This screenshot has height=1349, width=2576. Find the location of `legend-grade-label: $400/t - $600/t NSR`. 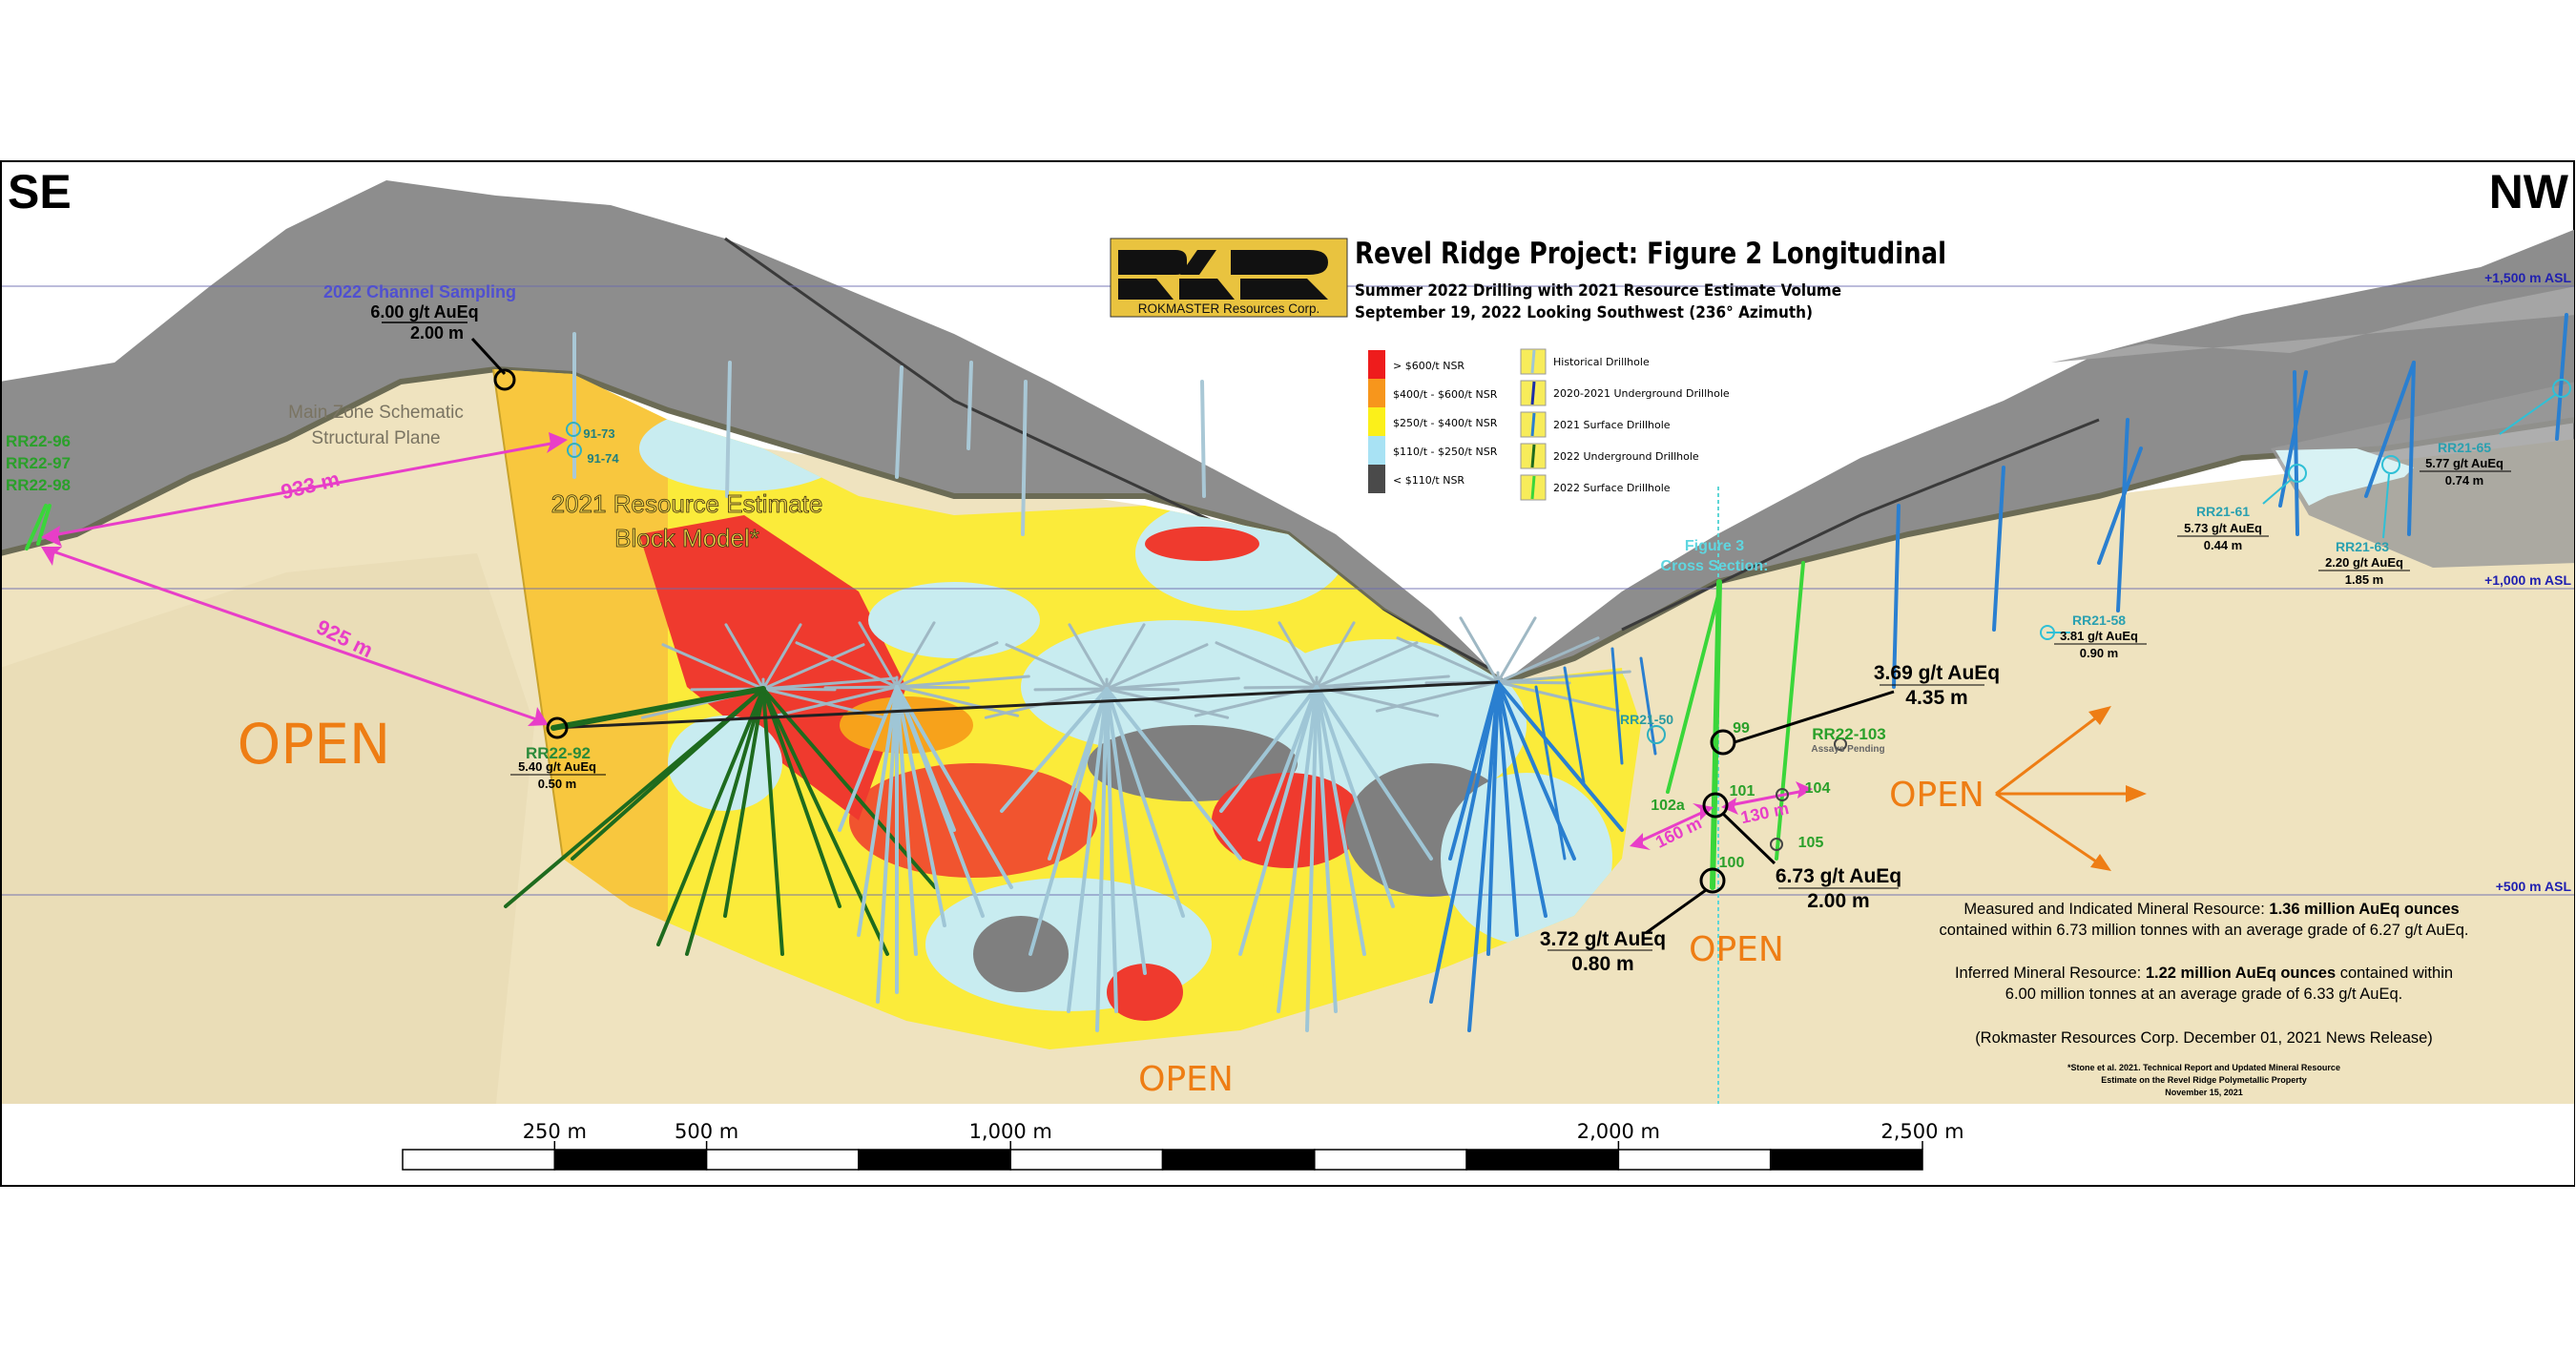

legend-grade-label: $400/t - $600/t NSR is located at coordinates (1445, 394).